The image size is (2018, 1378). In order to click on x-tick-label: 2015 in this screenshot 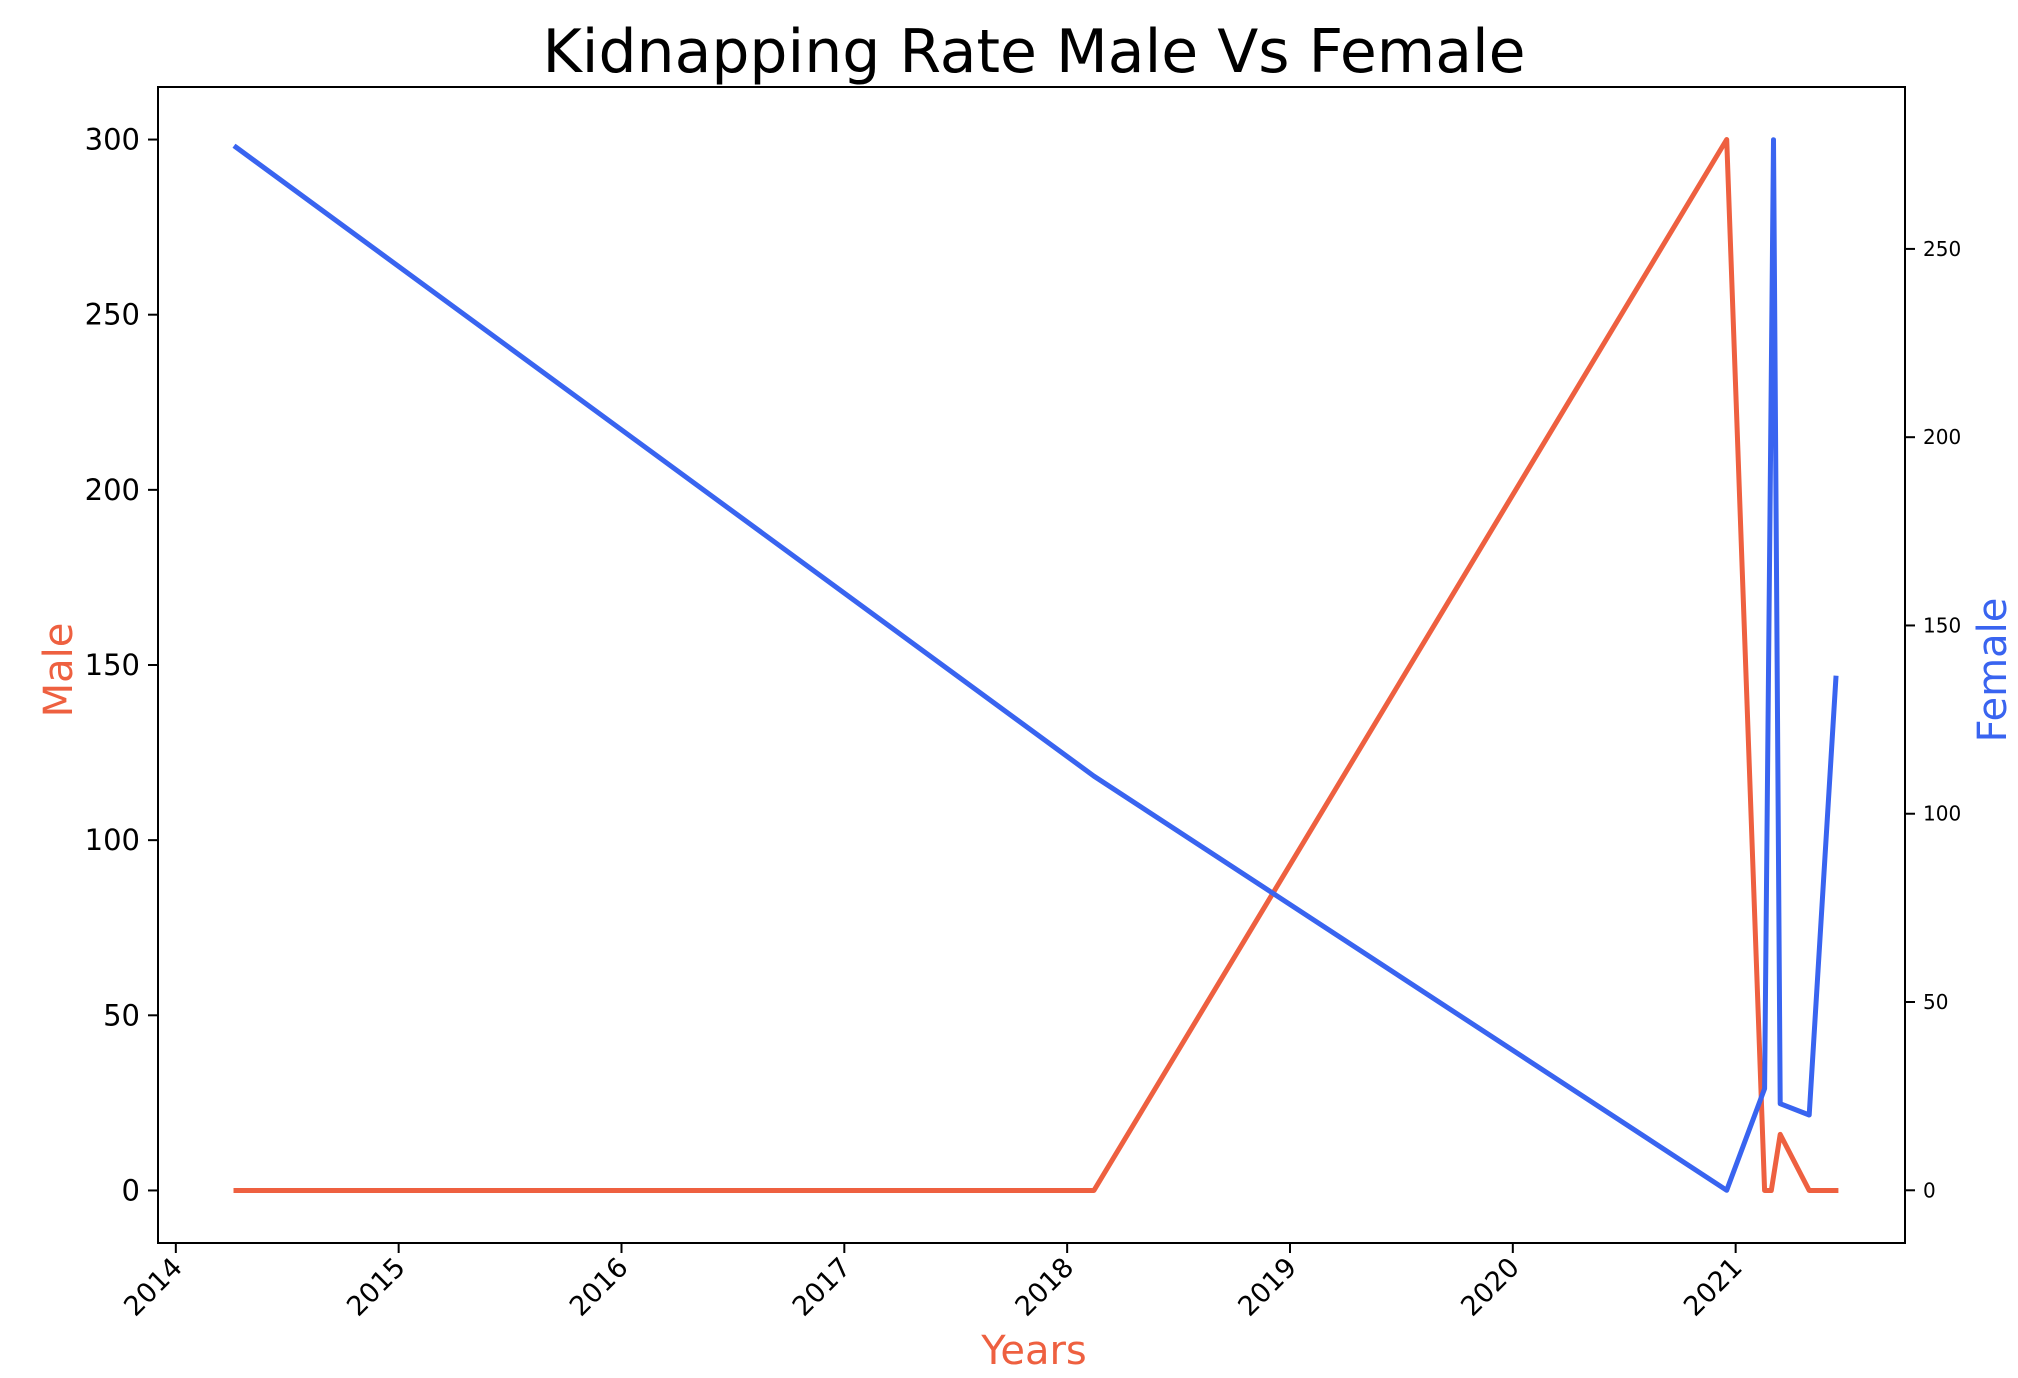, I will do `click(376, 1287)`.